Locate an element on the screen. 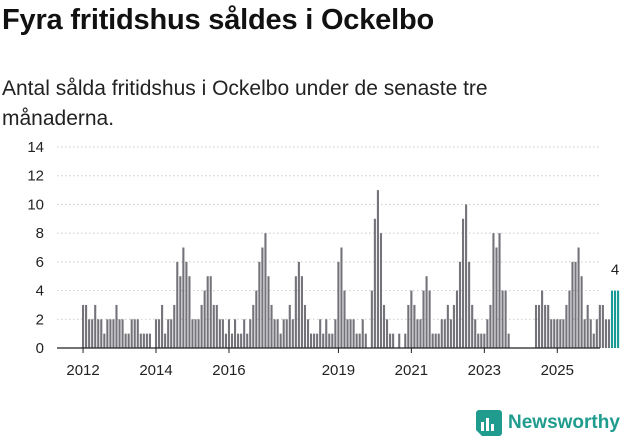 This screenshot has height=439, width=631. y-tick-label: 0 is located at coordinates (40, 348).